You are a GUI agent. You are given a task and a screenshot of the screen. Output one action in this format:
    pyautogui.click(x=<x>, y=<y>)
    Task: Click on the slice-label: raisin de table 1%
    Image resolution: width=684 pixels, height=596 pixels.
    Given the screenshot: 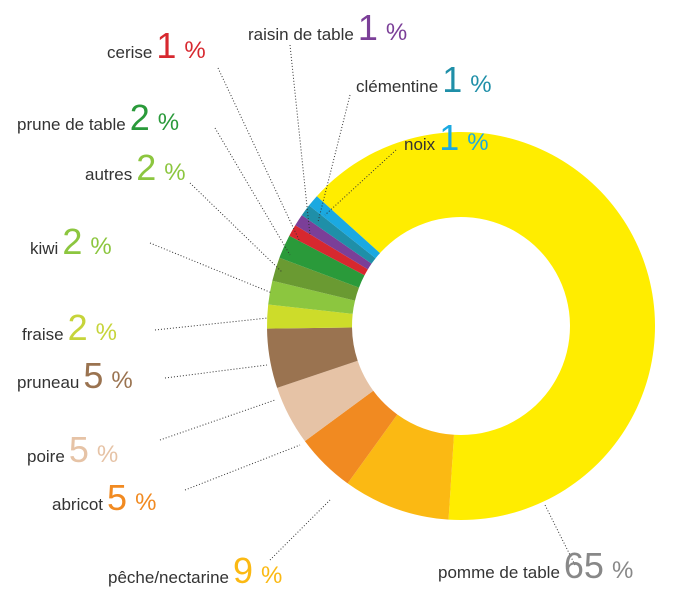 What is the action you would take?
    pyautogui.click(x=327, y=27)
    